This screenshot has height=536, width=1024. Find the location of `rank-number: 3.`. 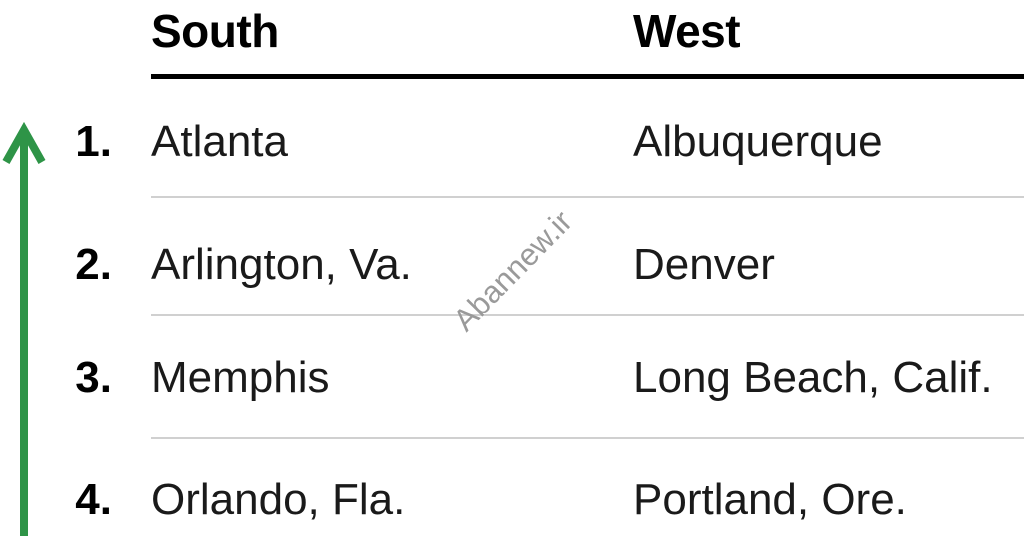

rank-number: 3. is located at coordinates (93, 377).